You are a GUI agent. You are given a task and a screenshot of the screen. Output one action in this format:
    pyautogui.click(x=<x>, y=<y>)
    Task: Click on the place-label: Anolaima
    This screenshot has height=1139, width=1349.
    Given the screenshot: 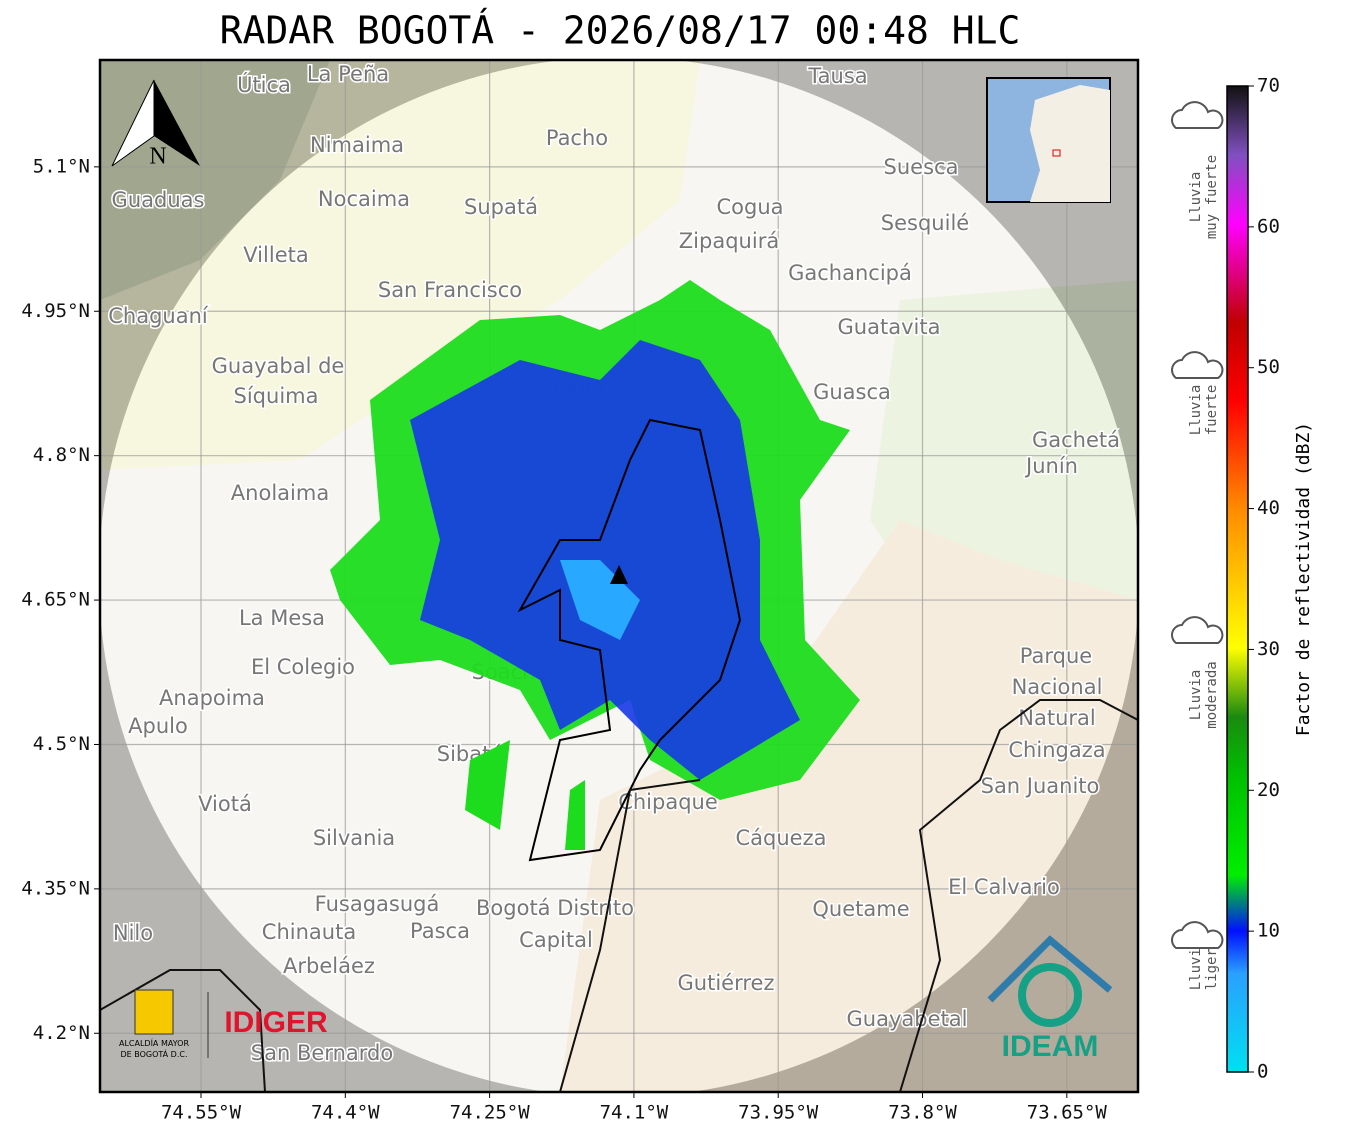 What is the action you would take?
    pyautogui.click(x=280, y=493)
    